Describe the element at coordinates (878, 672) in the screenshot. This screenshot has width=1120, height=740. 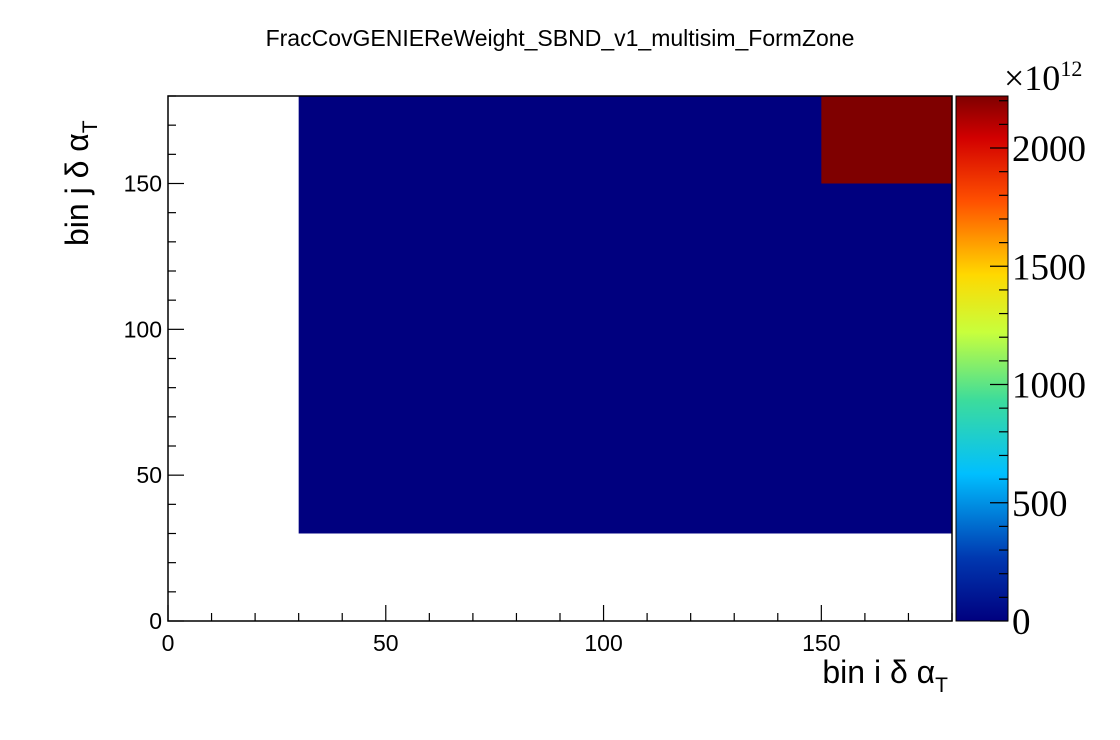
I see `x-axis-label-main: bin i δ α` at that location.